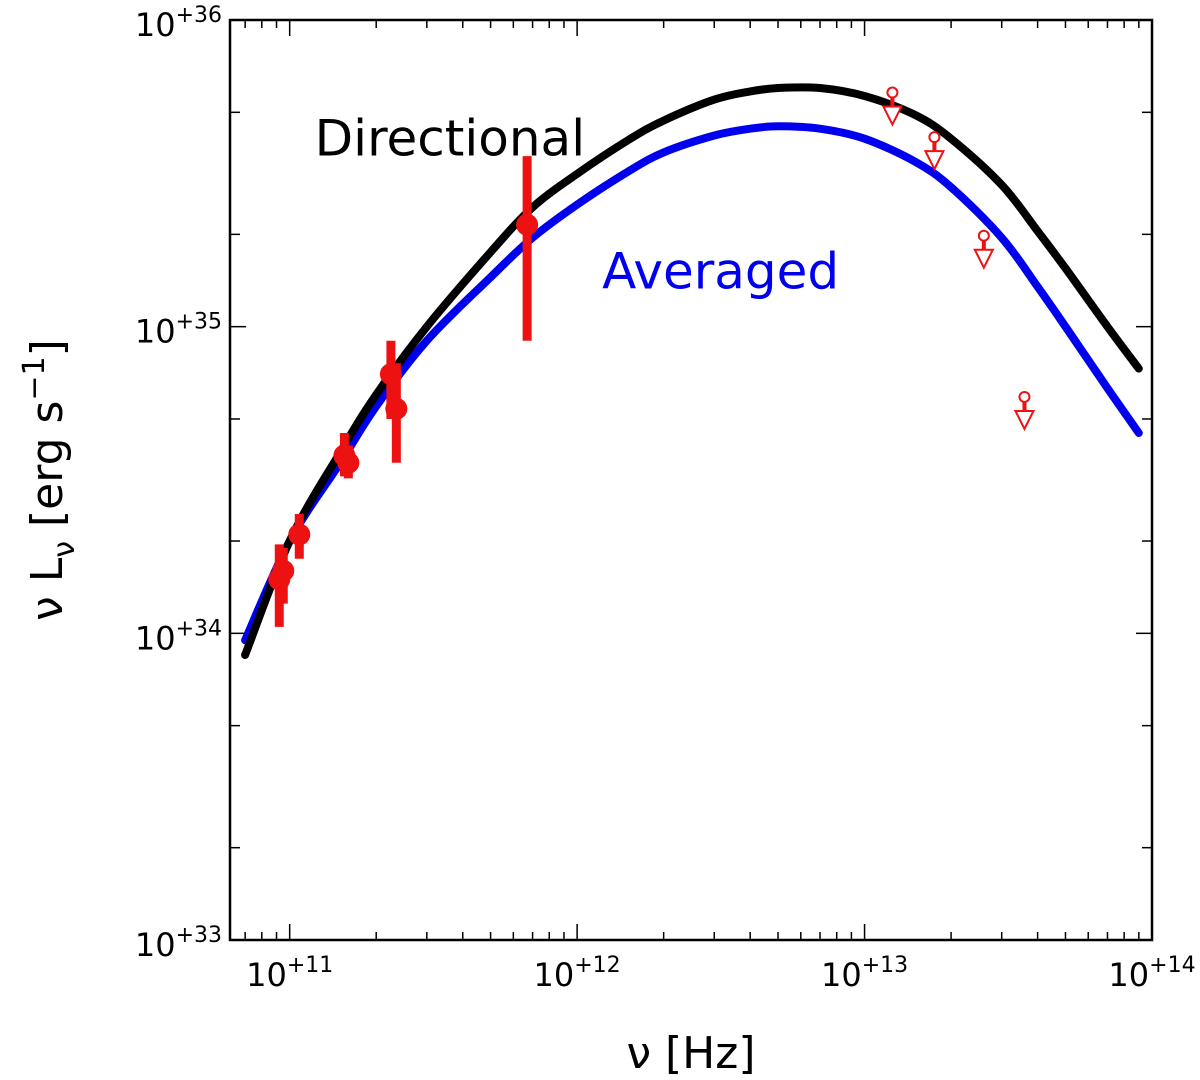 This screenshot has height=1080, width=1200. Describe the element at coordinates (885, 965) in the screenshot. I see `x-tick-label-exp: +13` at that location.